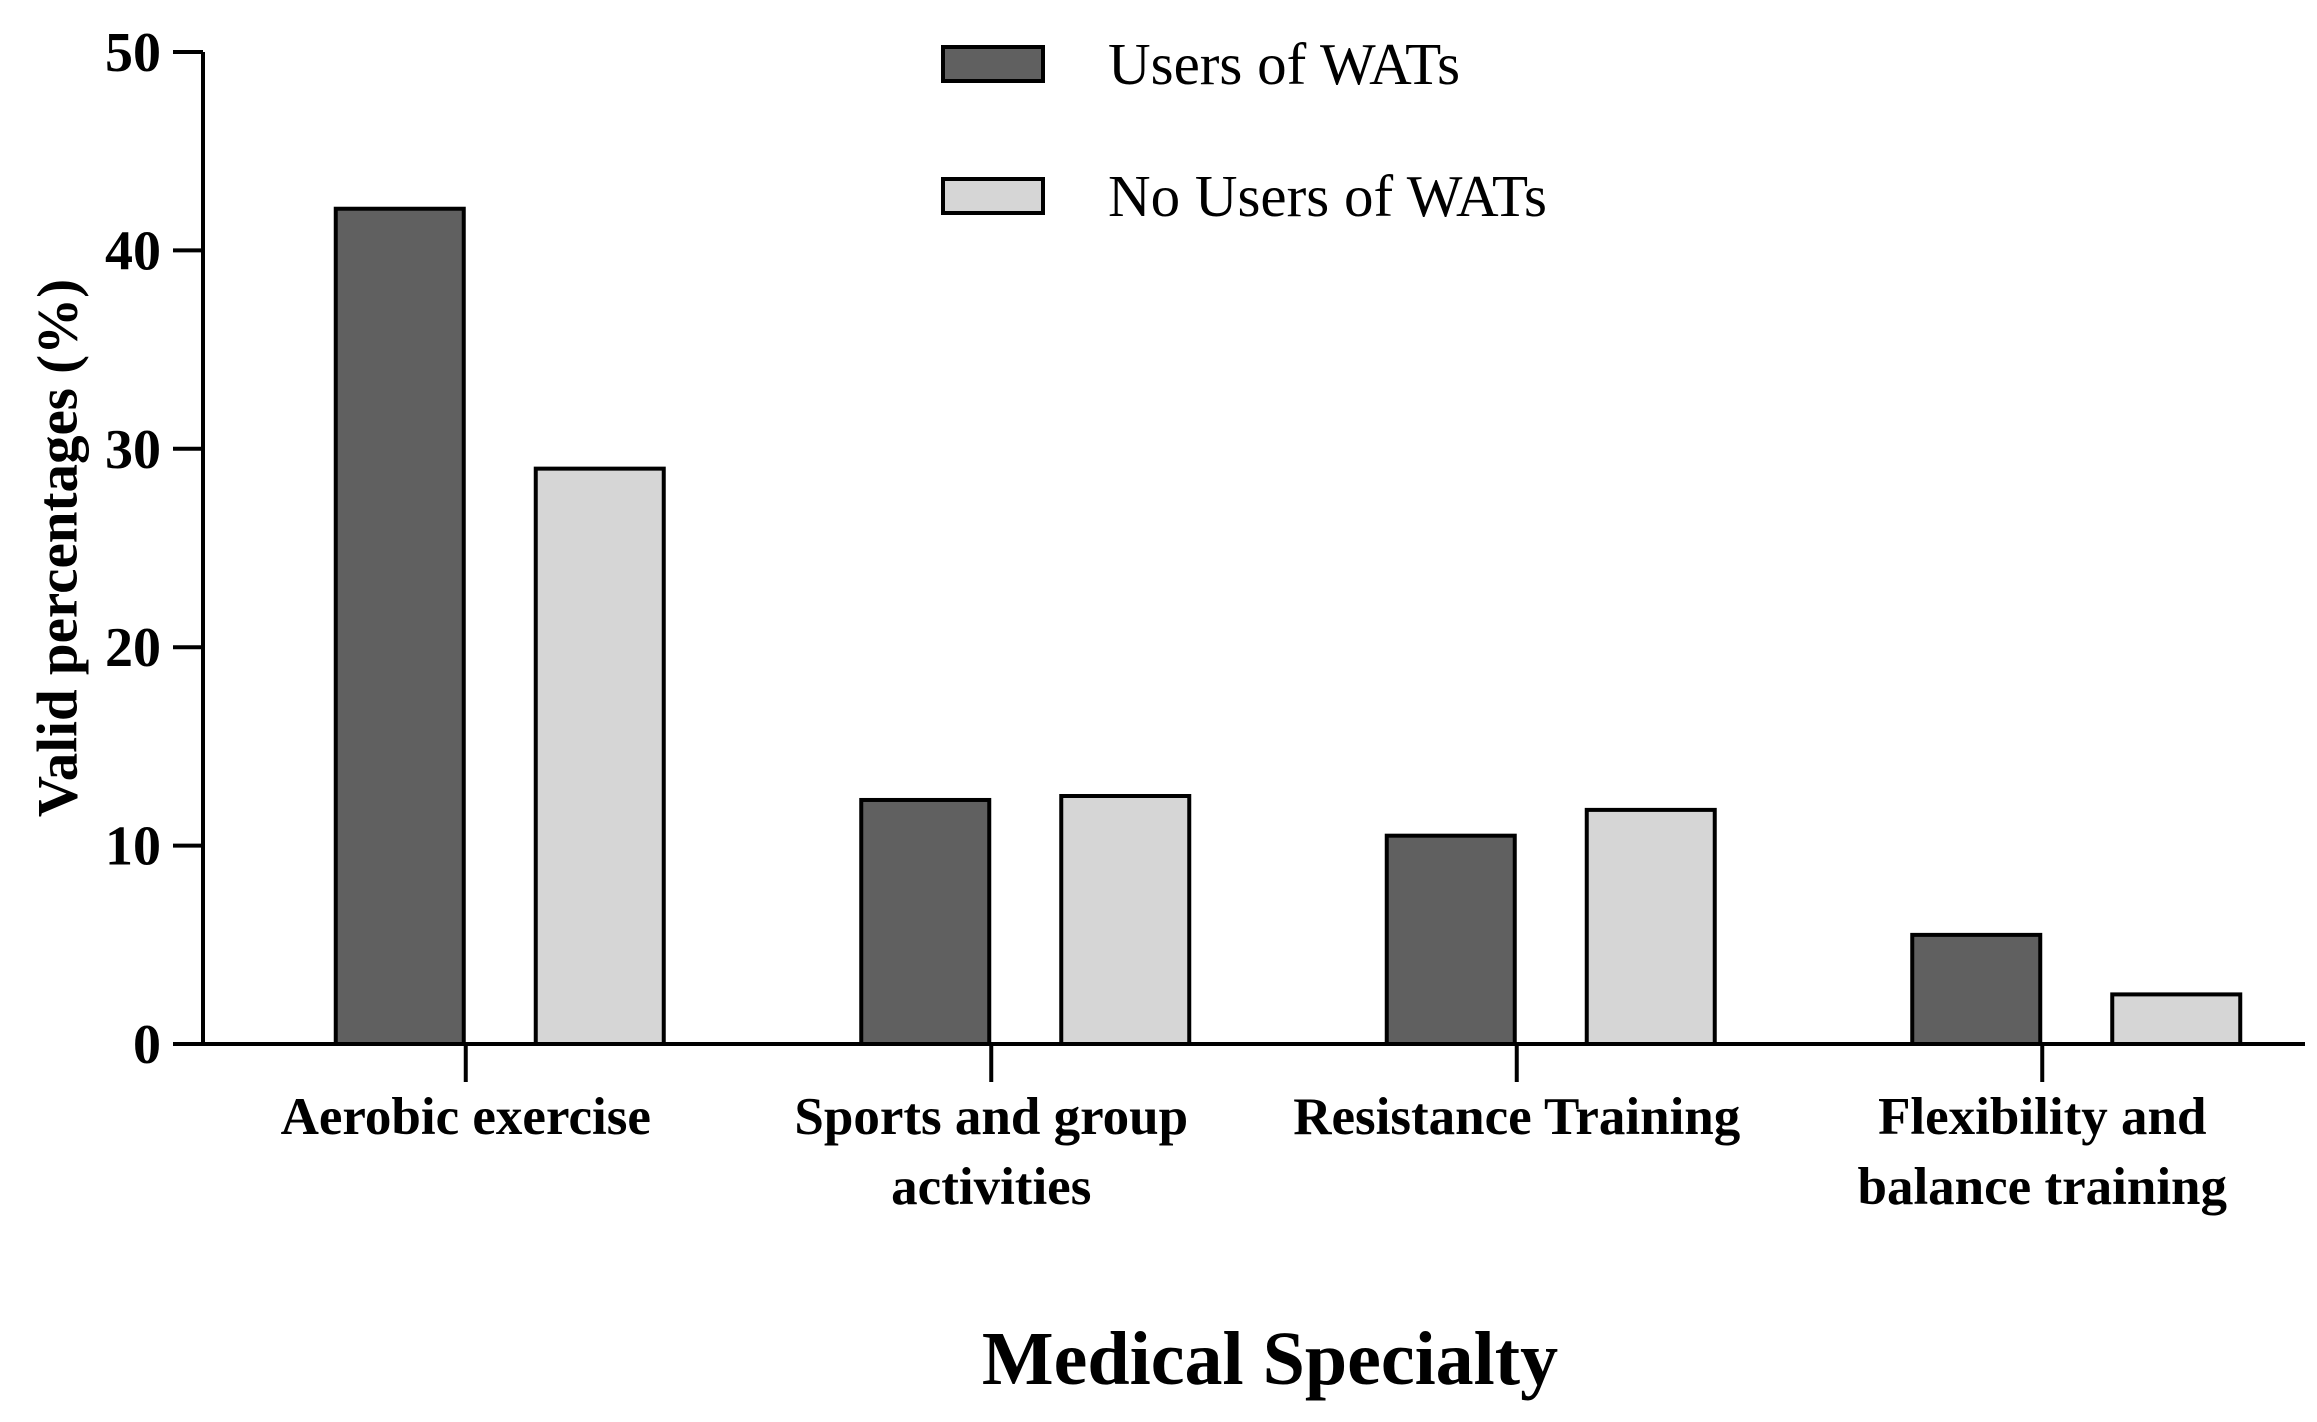 Image resolution: width=2317 pixels, height=1422 pixels. What do you see at coordinates (993, 64) in the screenshot?
I see `legend-swatch-users` at bounding box center [993, 64].